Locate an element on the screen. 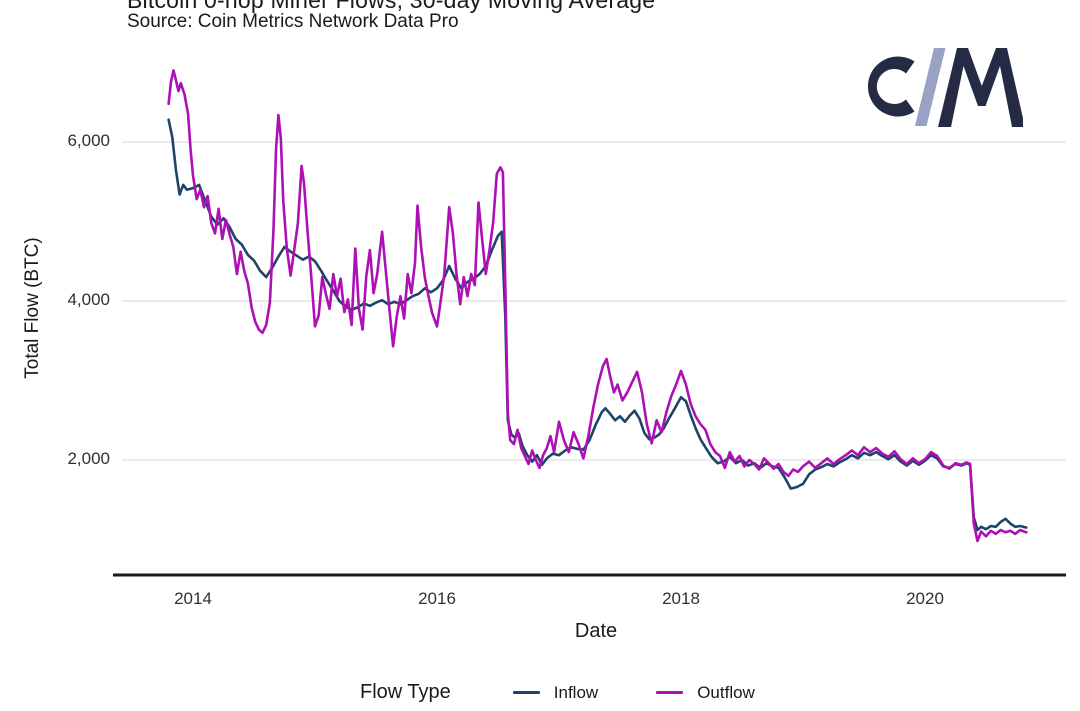 Image resolution: width=1080 pixels, height=711 pixels. logo-slash is located at coordinates (930, 87).